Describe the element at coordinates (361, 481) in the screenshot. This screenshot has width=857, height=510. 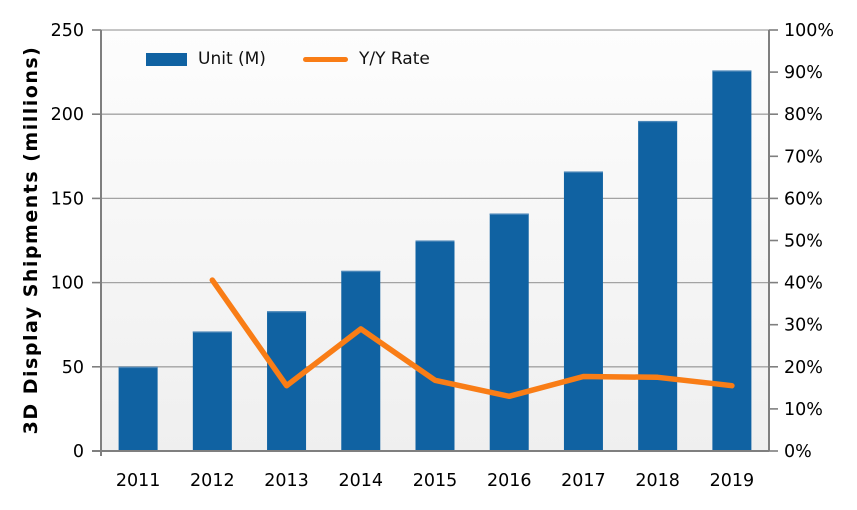
I see `x-tick-label-2014: 2014` at that location.